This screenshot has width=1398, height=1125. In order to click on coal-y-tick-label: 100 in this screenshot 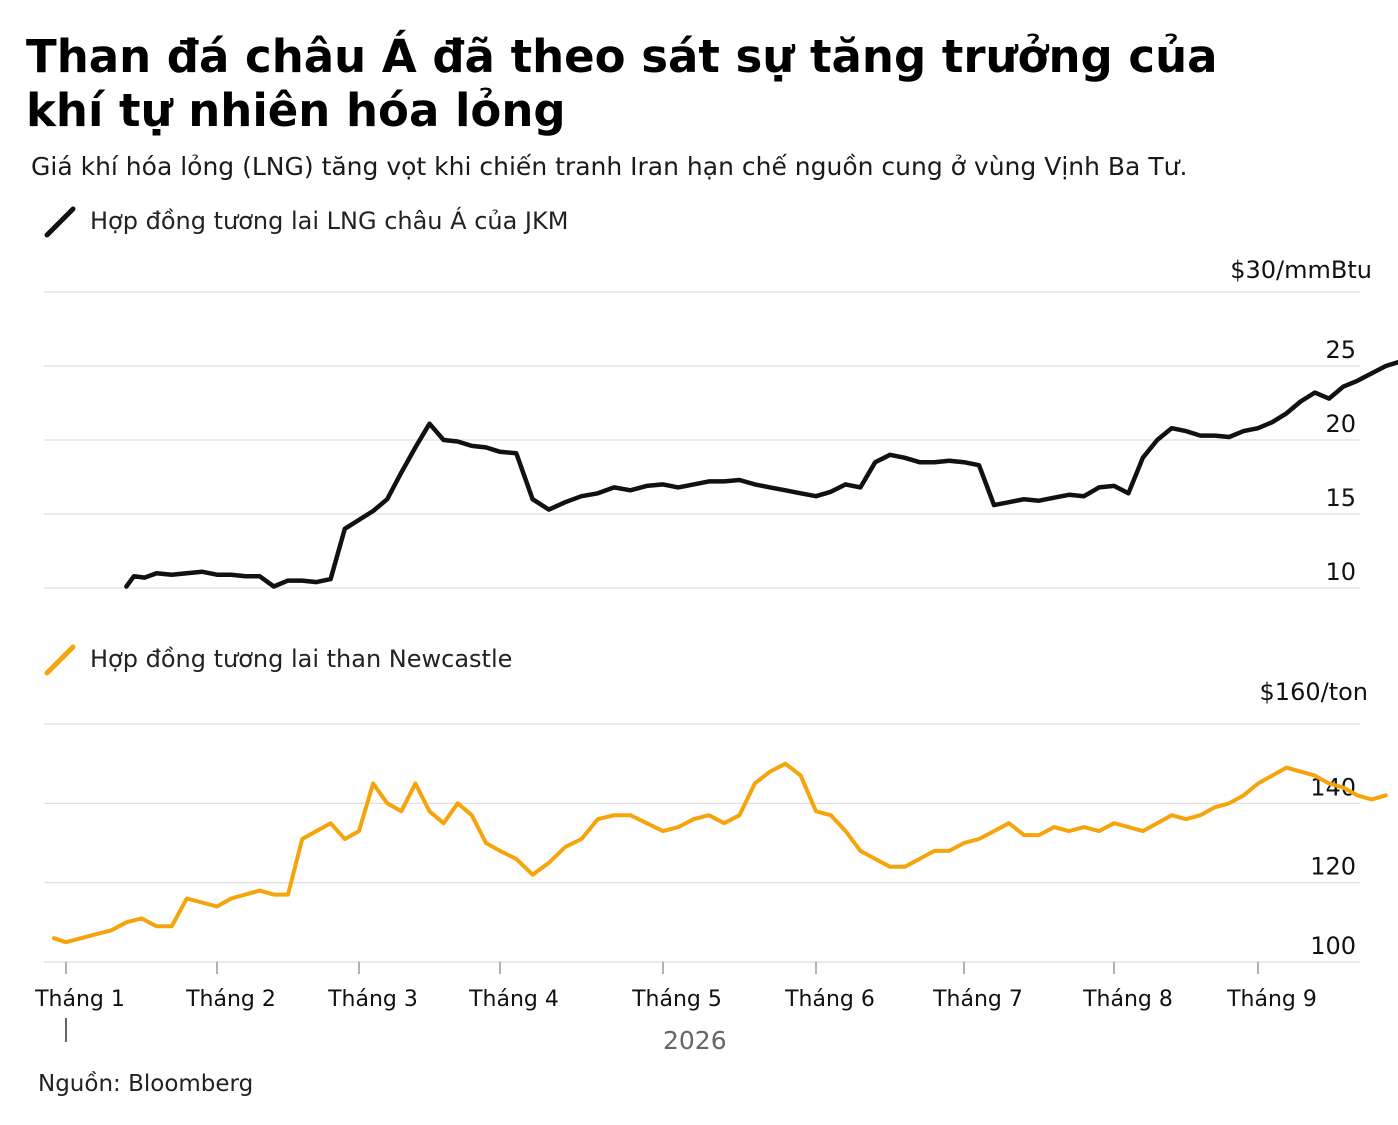, I will do `click(1333, 946)`.